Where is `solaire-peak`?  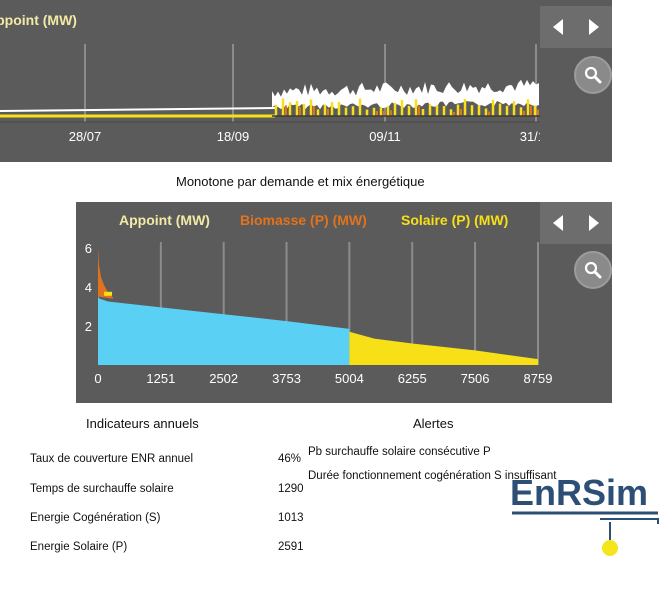
solaire-peak is located at coordinates (108, 293).